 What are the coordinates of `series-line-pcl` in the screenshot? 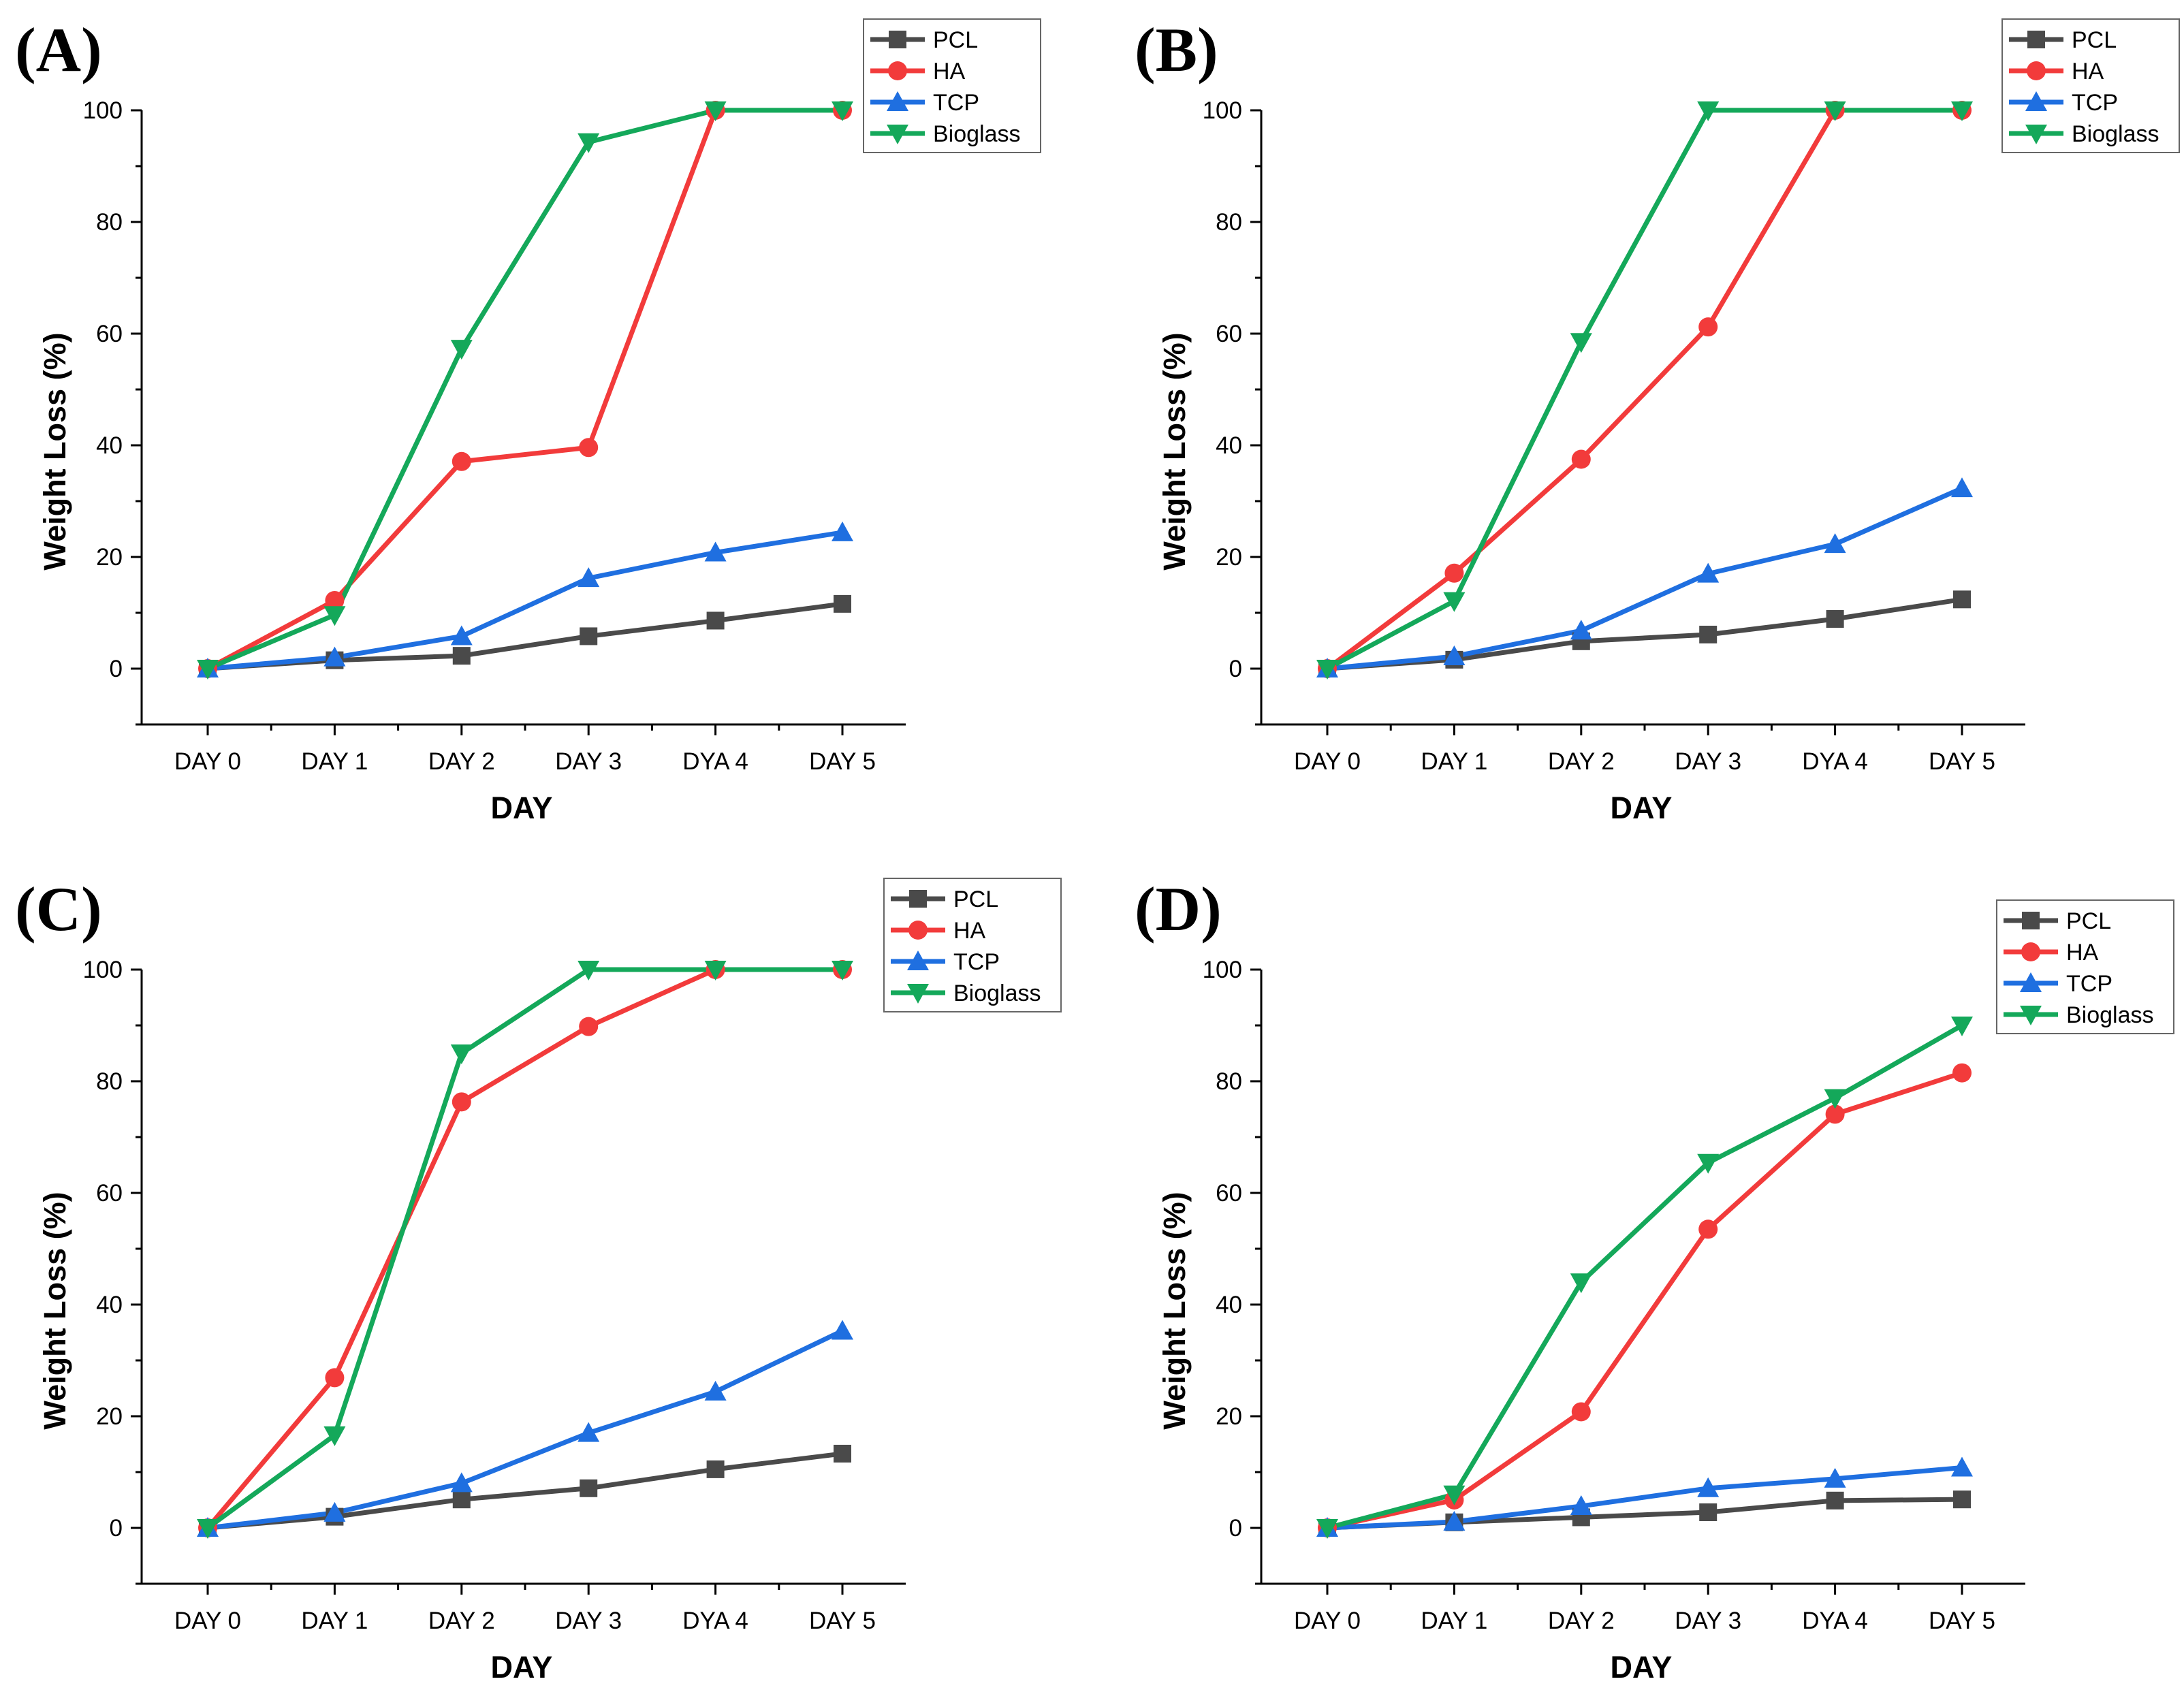 It's located at (1645, 633).